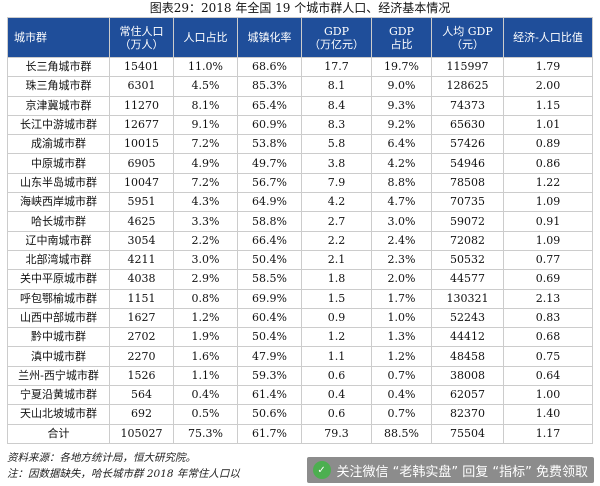 This screenshot has height=486, width=600. What do you see at coordinates (401, 144) in the screenshot?
I see `table-cell: 6.4%` at bounding box center [401, 144].